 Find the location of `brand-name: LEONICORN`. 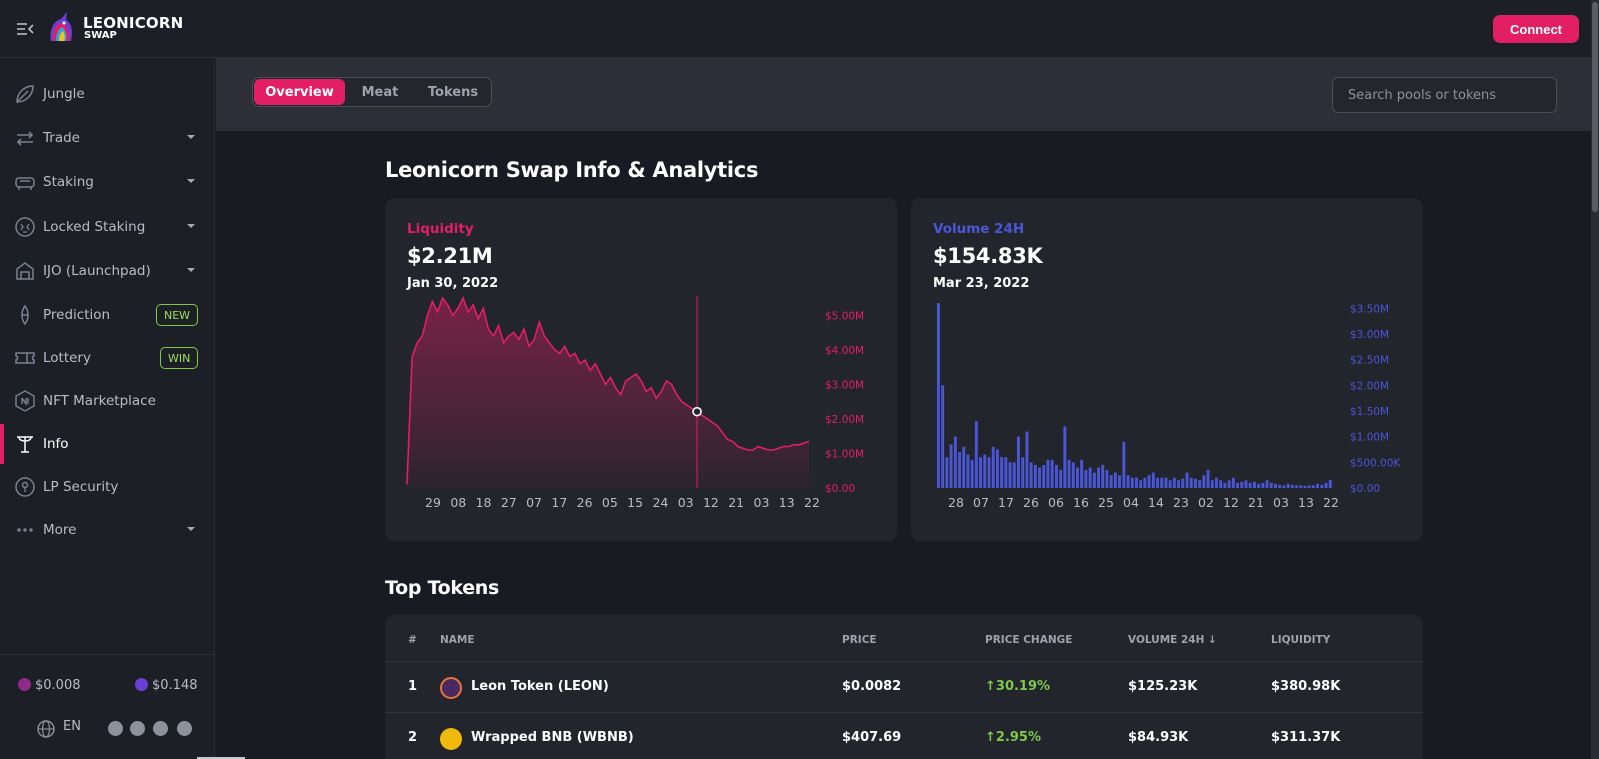

brand-name: LEONICORN is located at coordinates (133, 23).